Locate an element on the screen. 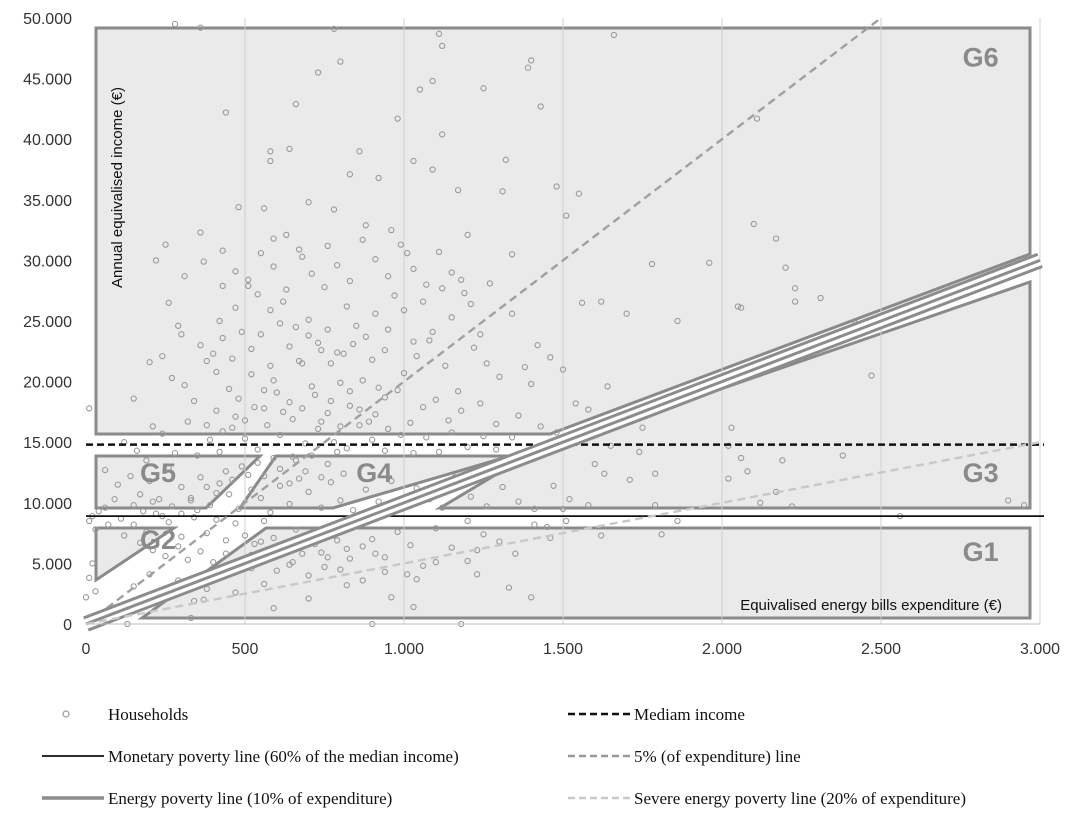 The height and width of the screenshot is (814, 1068). region-g1 is located at coordinates (584, 573).